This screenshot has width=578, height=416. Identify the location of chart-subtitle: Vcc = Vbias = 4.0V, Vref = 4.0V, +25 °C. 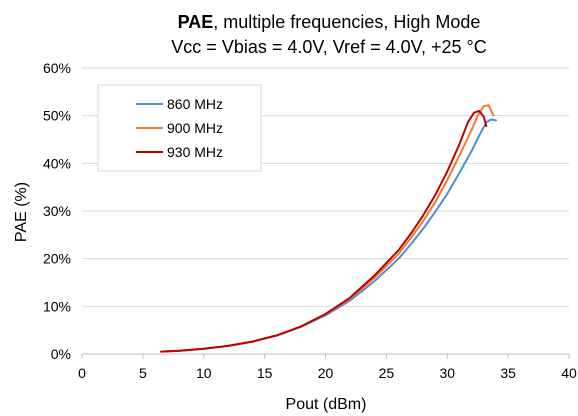
(328, 47).